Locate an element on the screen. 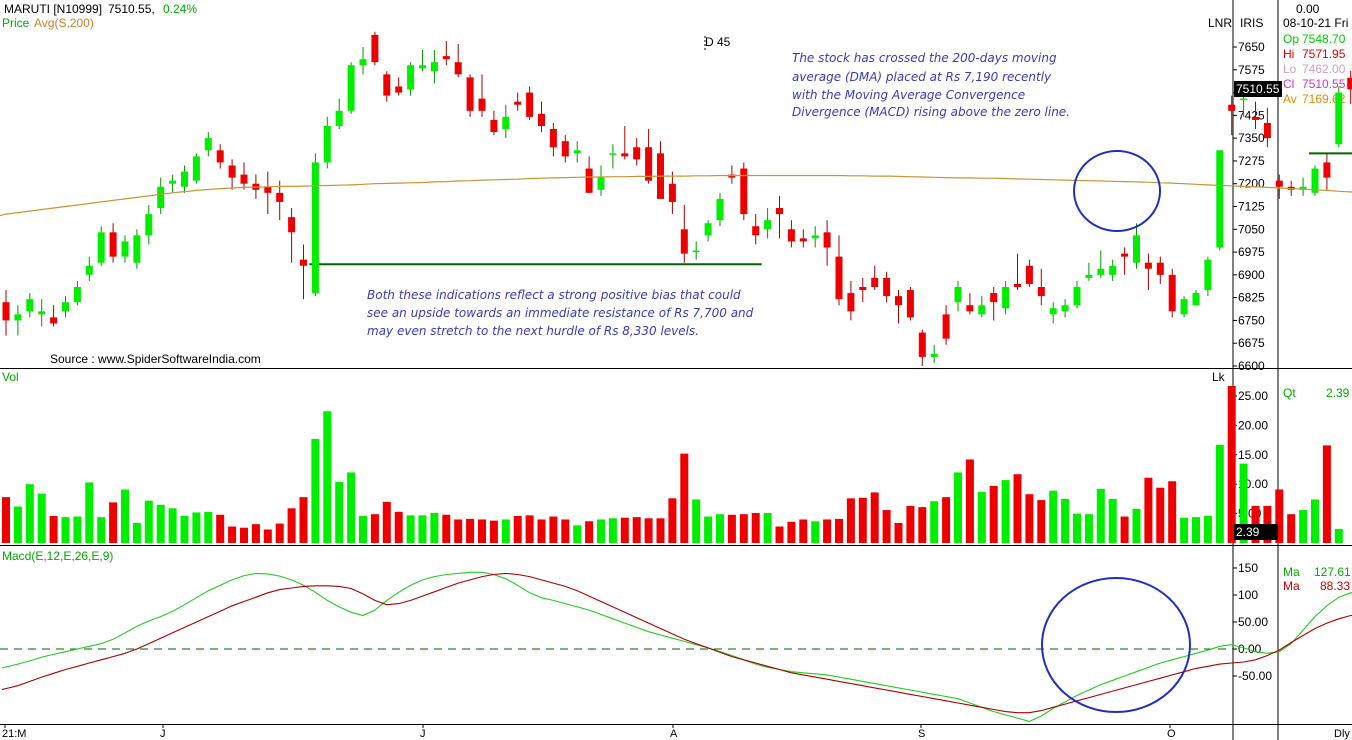 The image size is (1352, 740). x-tick-label: 21:M is located at coordinates (14, 734).